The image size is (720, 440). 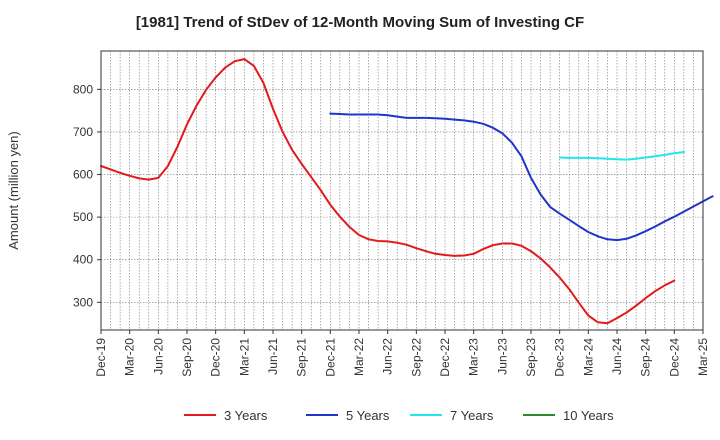 What do you see at coordinates (588, 415) in the screenshot?
I see `legend-label: 10 Years` at bounding box center [588, 415].